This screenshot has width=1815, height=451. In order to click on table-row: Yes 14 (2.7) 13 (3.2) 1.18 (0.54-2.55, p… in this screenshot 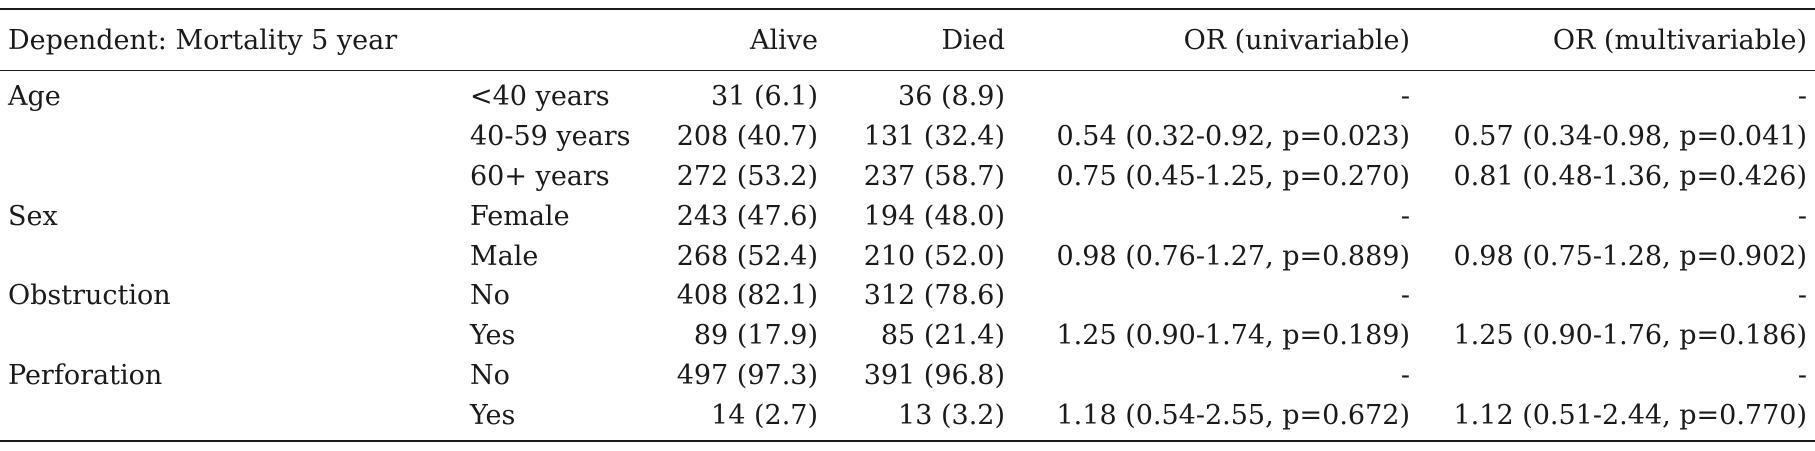, I will do `click(907, 418)`.